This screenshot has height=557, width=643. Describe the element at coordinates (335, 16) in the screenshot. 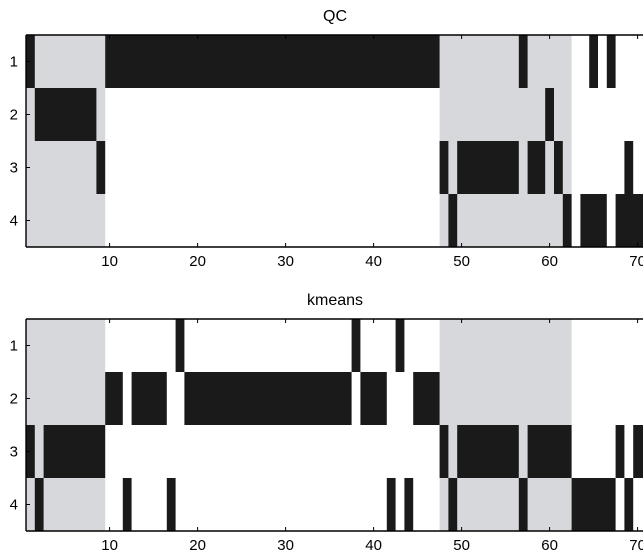

I see `qc-title: QC` at that location.